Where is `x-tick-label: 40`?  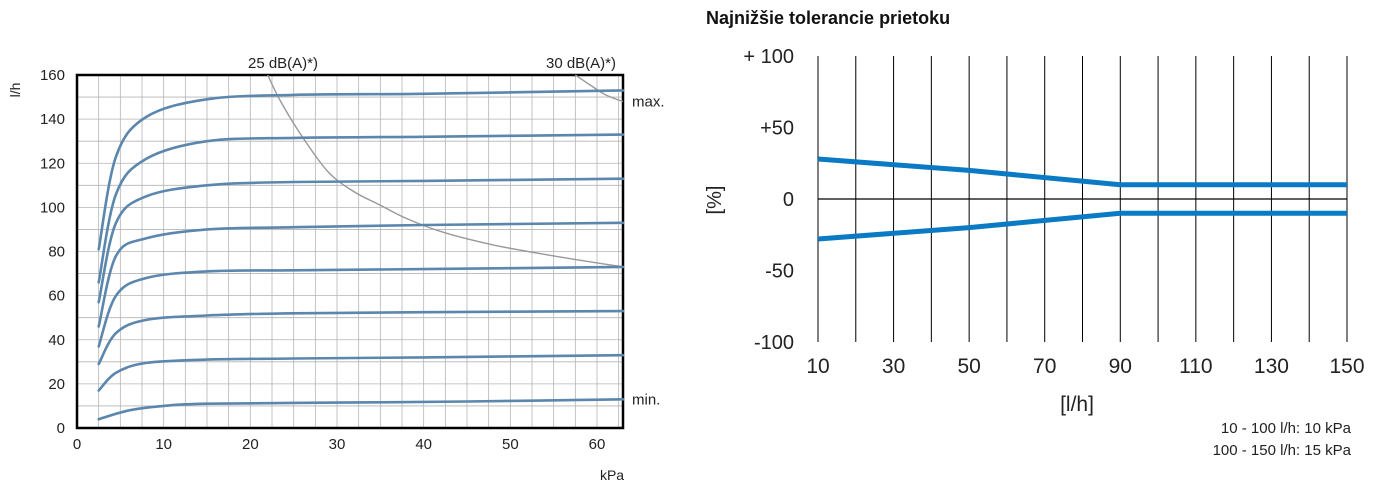 x-tick-label: 40 is located at coordinates (423, 444).